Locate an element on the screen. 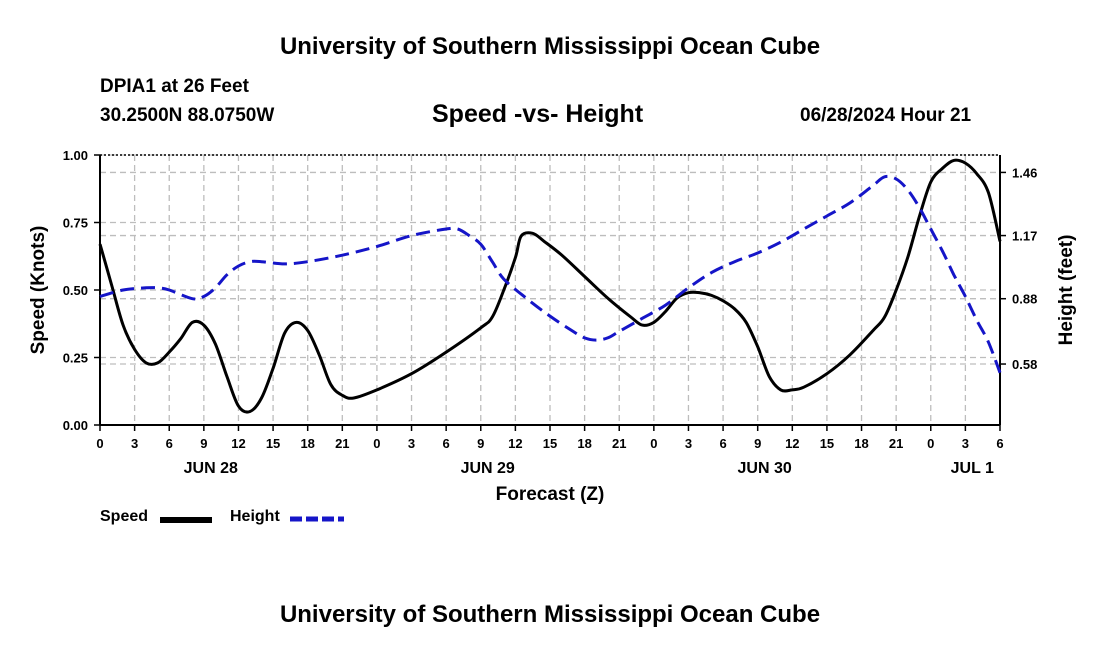  legend-height-label: Height is located at coordinates (255, 516).